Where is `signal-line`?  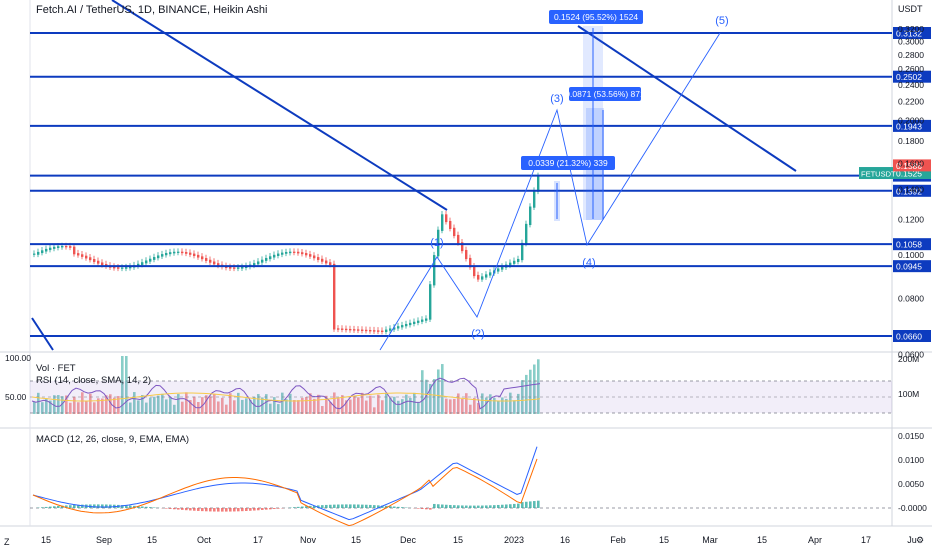 signal-line is located at coordinates (285, 492).